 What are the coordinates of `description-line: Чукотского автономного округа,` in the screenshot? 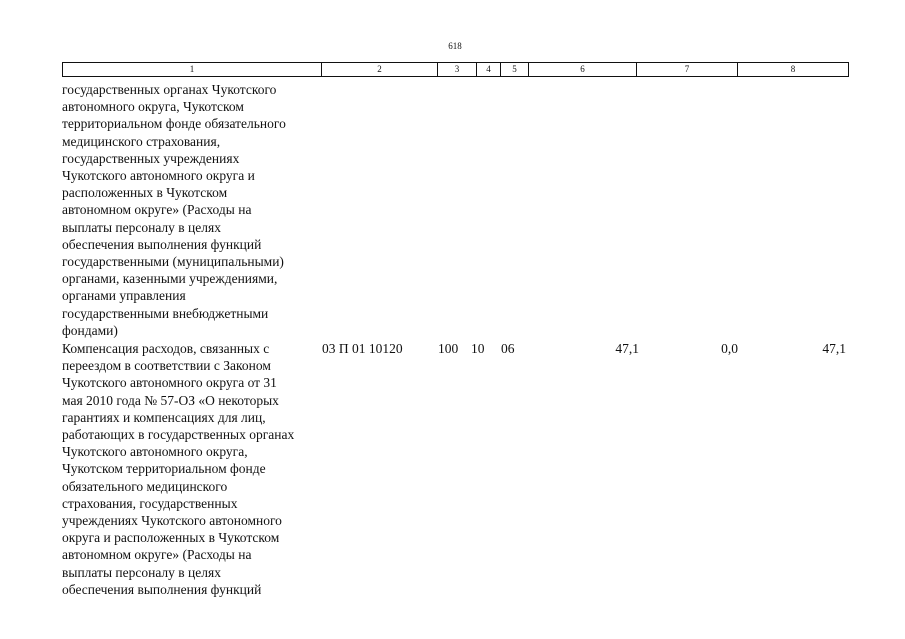 It's located at (155, 452).